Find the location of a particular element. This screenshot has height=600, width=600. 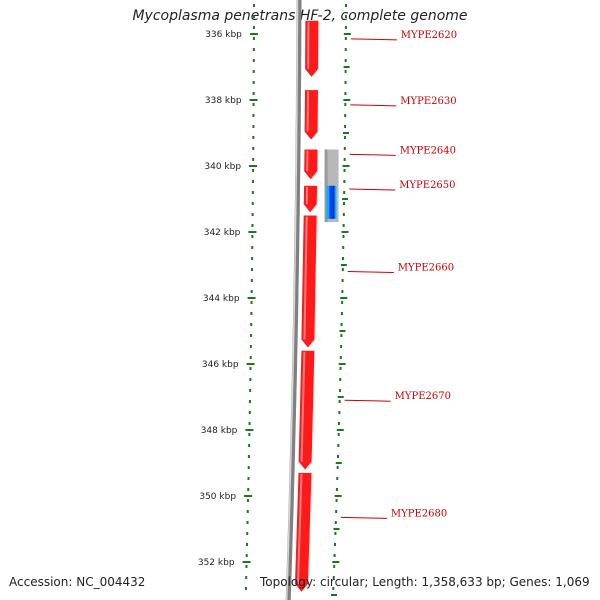

feature-track is located at coordinates (331, 186).